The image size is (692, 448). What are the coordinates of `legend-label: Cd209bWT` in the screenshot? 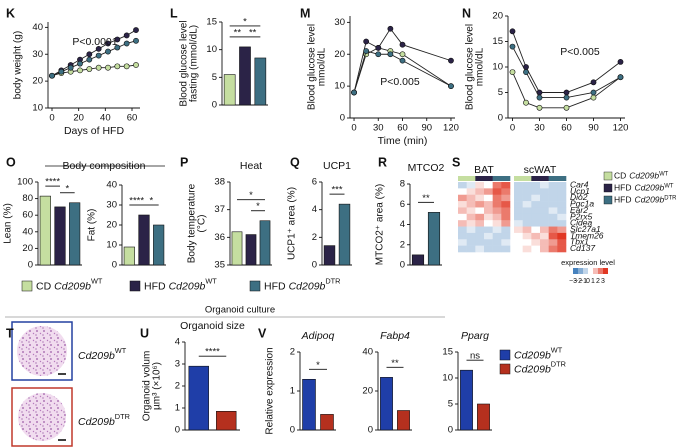 It's located at (538, 353).